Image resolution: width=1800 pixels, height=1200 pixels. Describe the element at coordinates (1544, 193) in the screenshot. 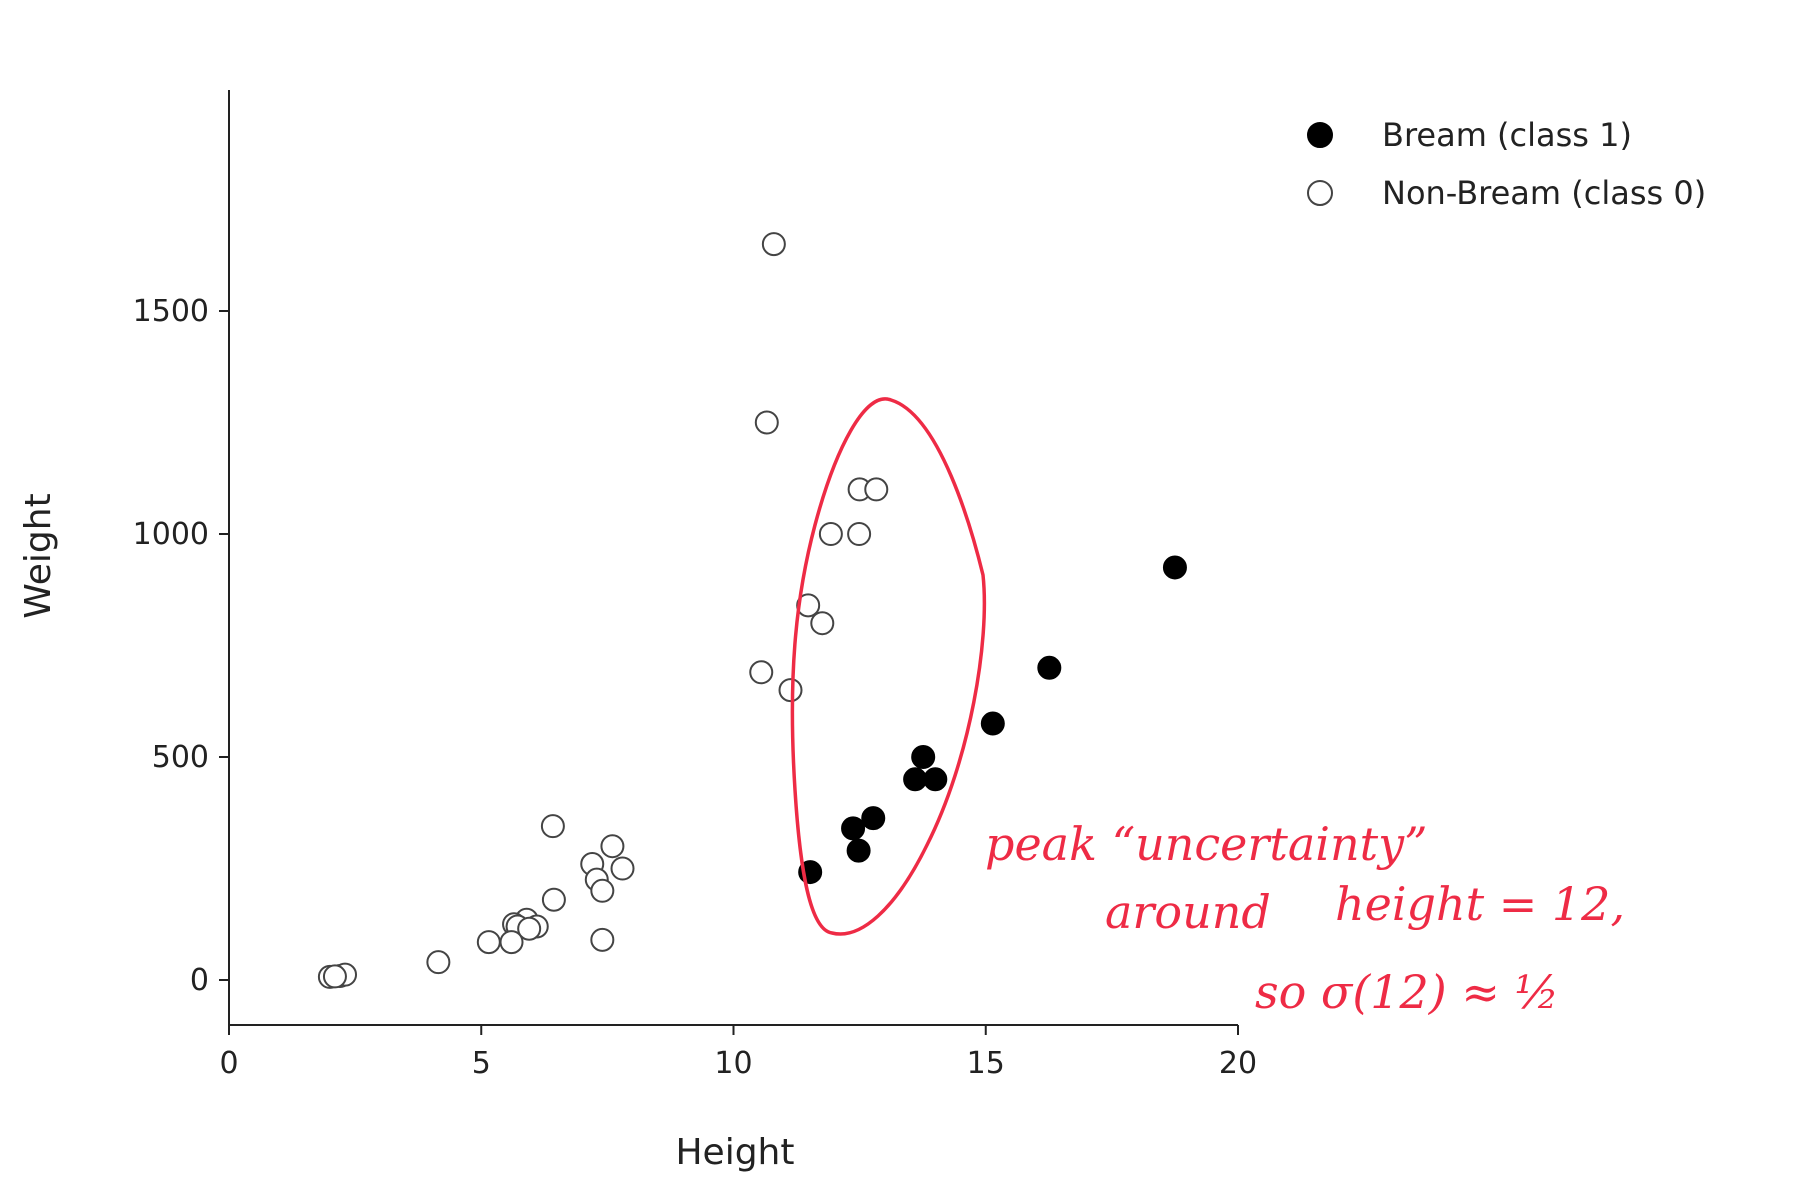

I see `legend-label: Non-Bream (class 0)` at that location.